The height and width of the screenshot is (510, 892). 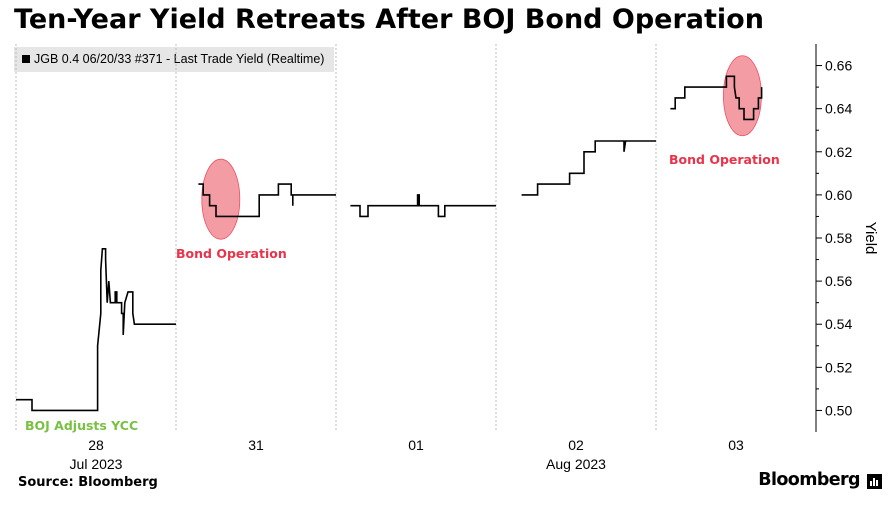 What do you see at coordinates (231, 253) in the screenshot?
I see `annotation-0: Bond Operation` at bounding box center [231, 253].